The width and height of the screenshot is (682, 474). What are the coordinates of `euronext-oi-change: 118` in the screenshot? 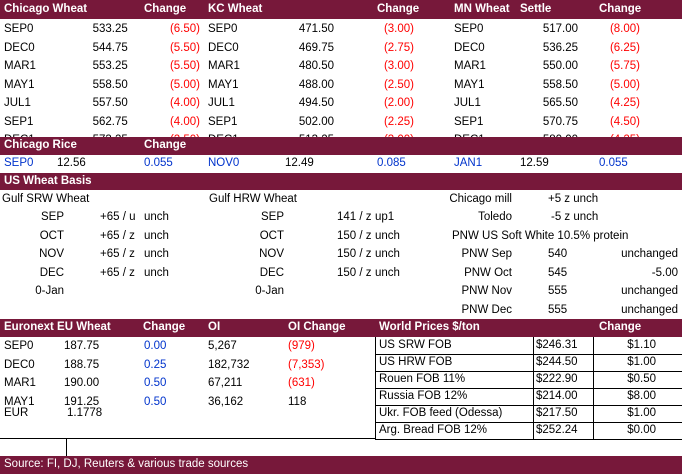 It's located at (297, 401).